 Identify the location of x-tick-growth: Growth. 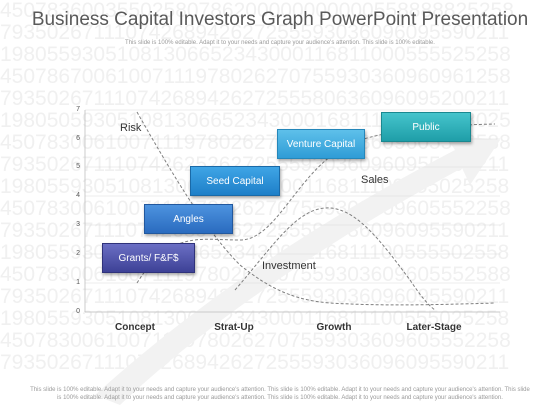
(334, 327).